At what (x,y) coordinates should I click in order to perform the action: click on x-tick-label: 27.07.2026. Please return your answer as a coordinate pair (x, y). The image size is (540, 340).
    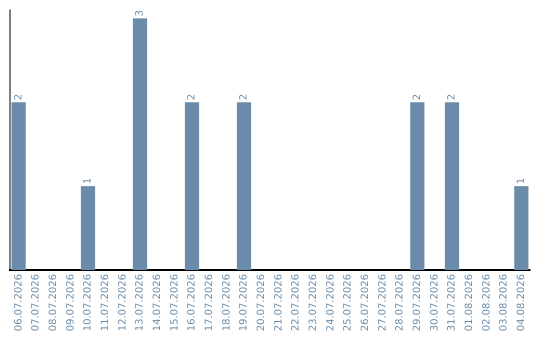
    Looking at the image, I should click on (382, 303).